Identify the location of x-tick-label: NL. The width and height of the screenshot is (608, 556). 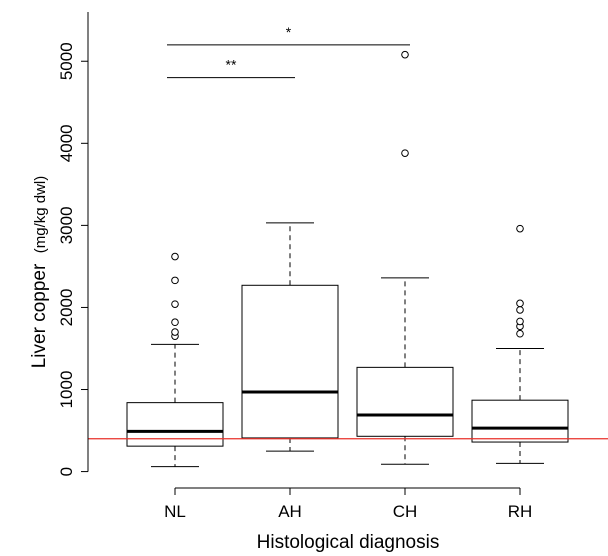
(175, 511).